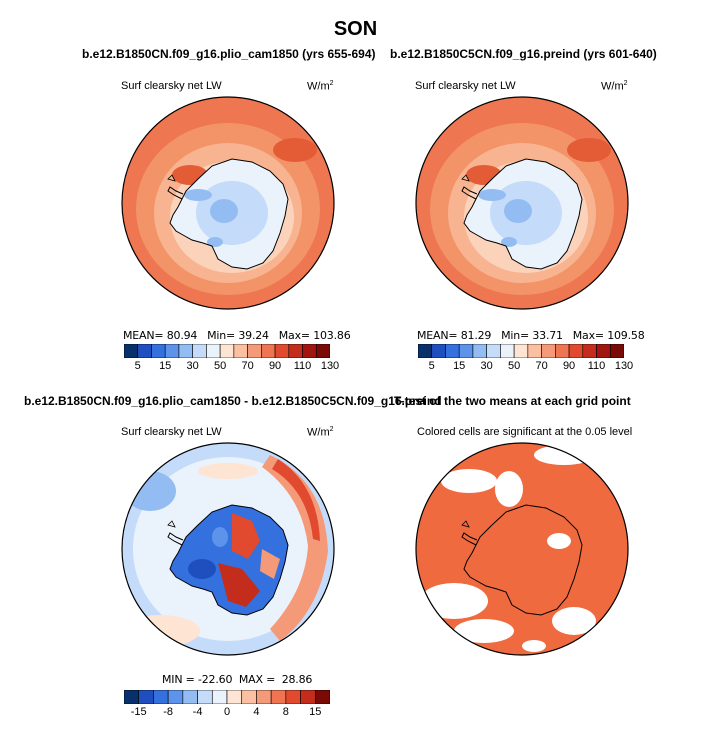 This screenshot has width=711, height=748. Describe the element at coordinates (228, 471) in the screenshot. I see `diff-warm-patch` at that location.